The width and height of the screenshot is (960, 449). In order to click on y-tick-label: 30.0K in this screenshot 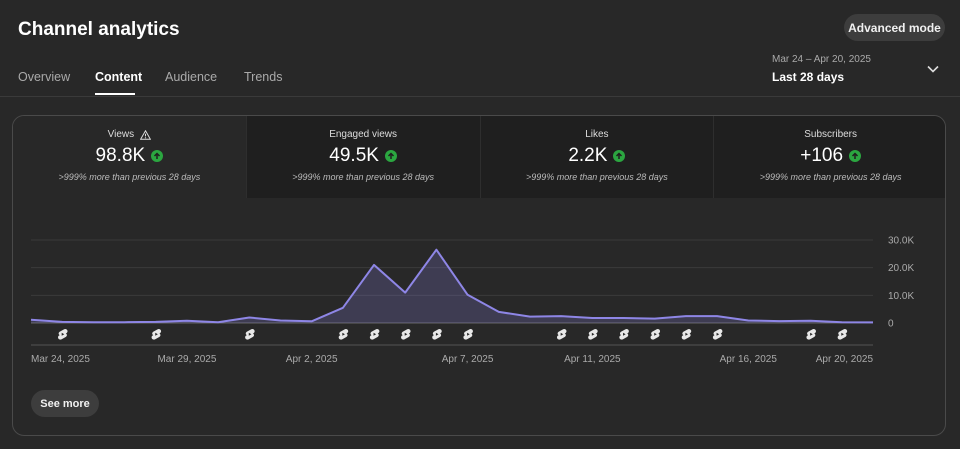, I will do `click(901, 241)`.